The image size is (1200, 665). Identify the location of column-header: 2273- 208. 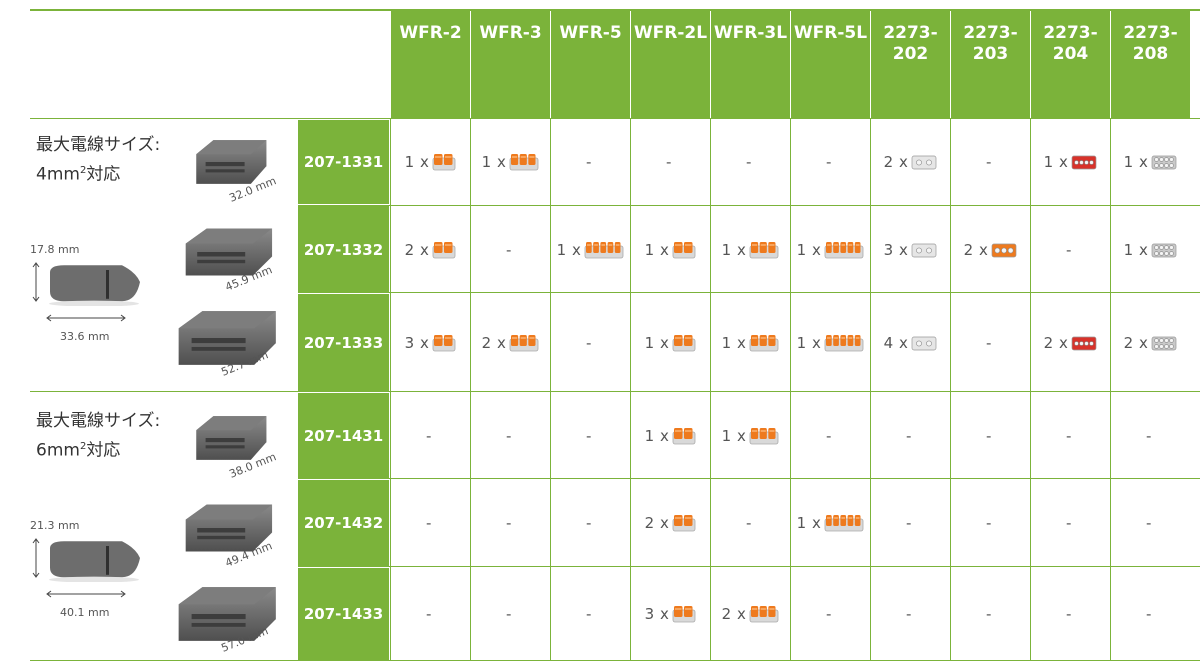
(1150, 64).